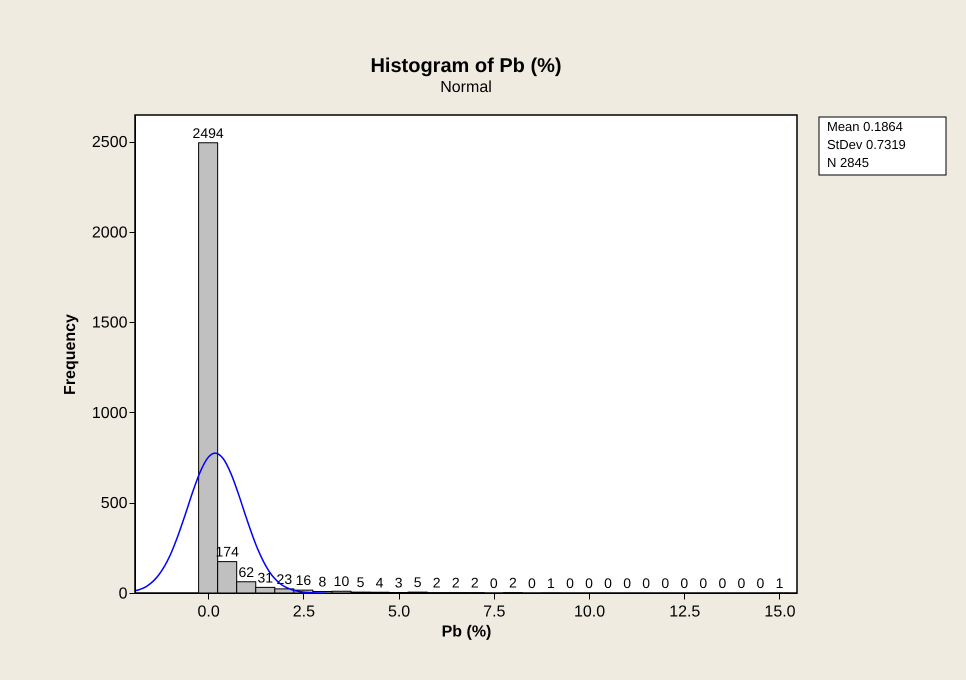 The width and height of the screenshot is (966, 680). What do you see at coordinates (380, 582) in the screenshot?
I see `data-label: 4` at bounding box center [380, 582].